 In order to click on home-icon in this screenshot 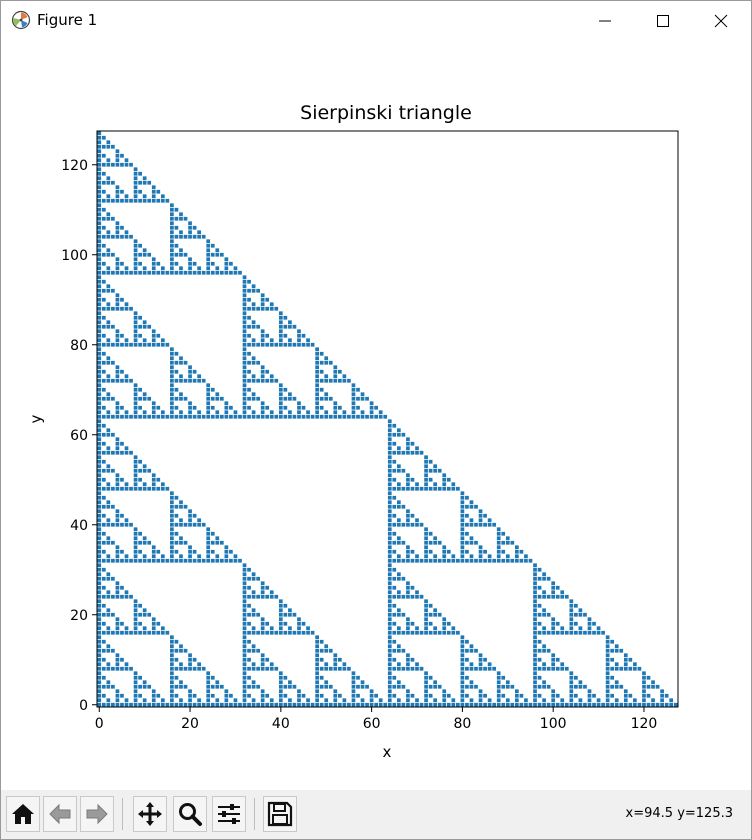, I will do `click(23, 814)`.